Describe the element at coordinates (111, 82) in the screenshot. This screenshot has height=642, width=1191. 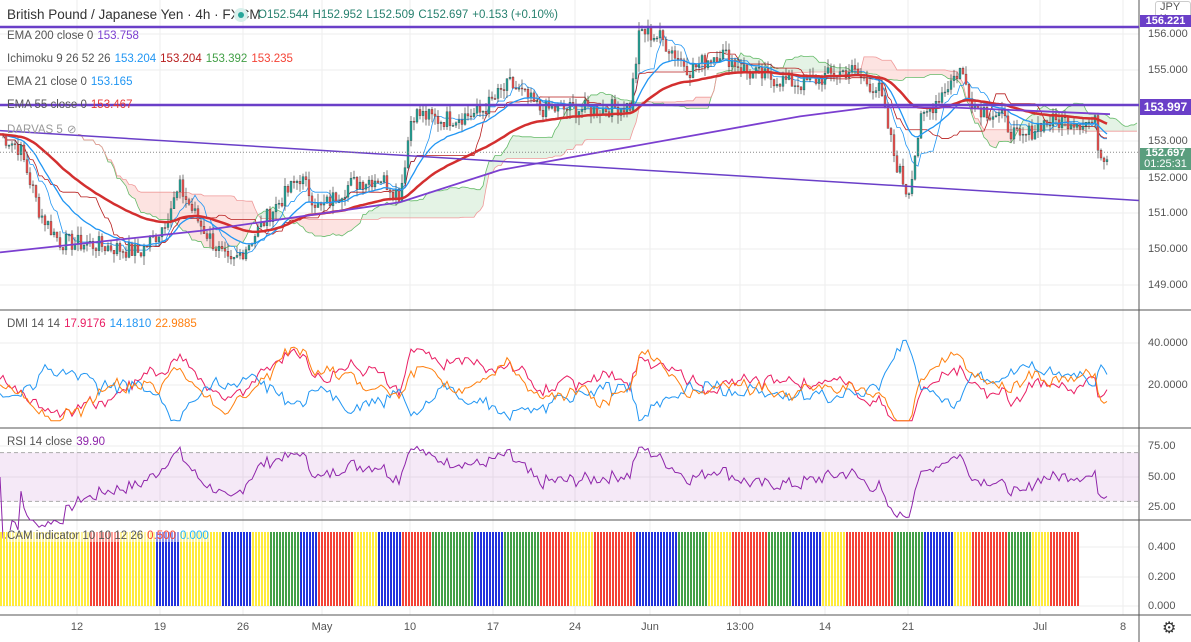
I see `indicator-value: 153.165` at that location.